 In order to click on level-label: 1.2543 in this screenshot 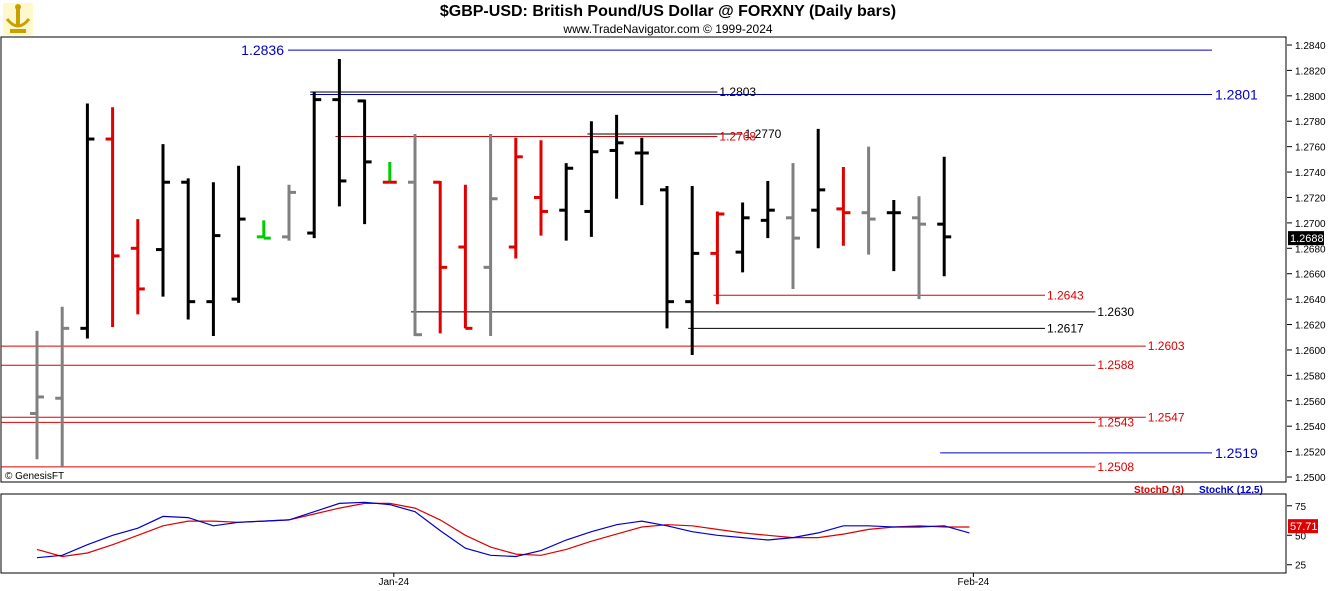, I will do `click(1115, 422)`.